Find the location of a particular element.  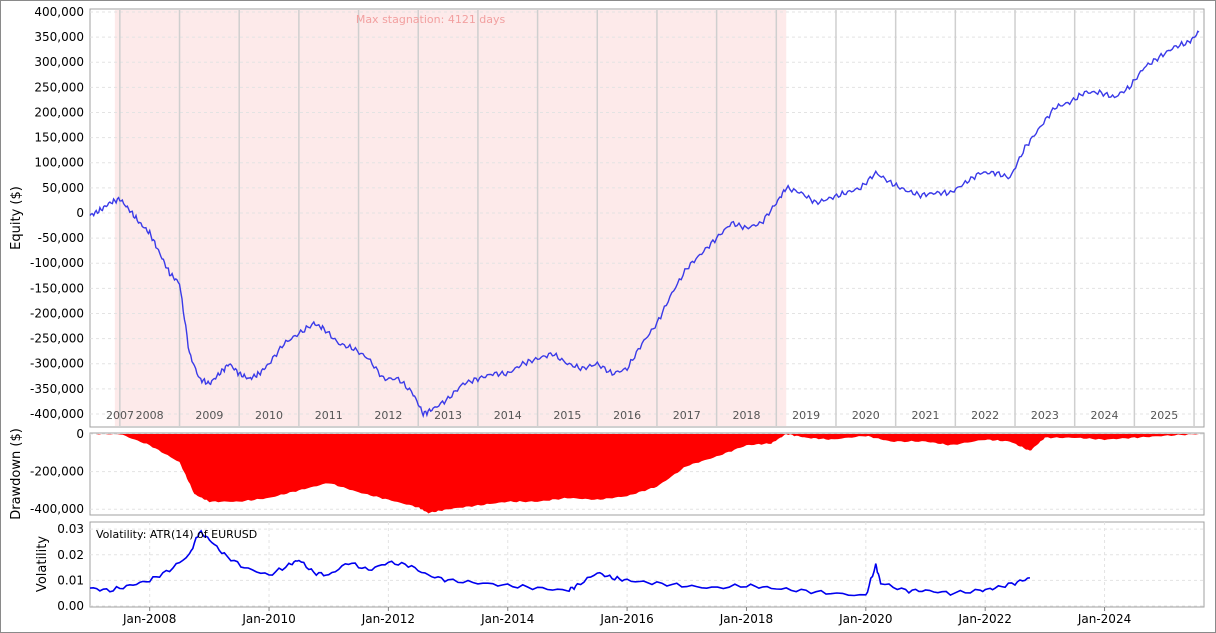

volatility-plot-area is located at coordinates (647, 564).